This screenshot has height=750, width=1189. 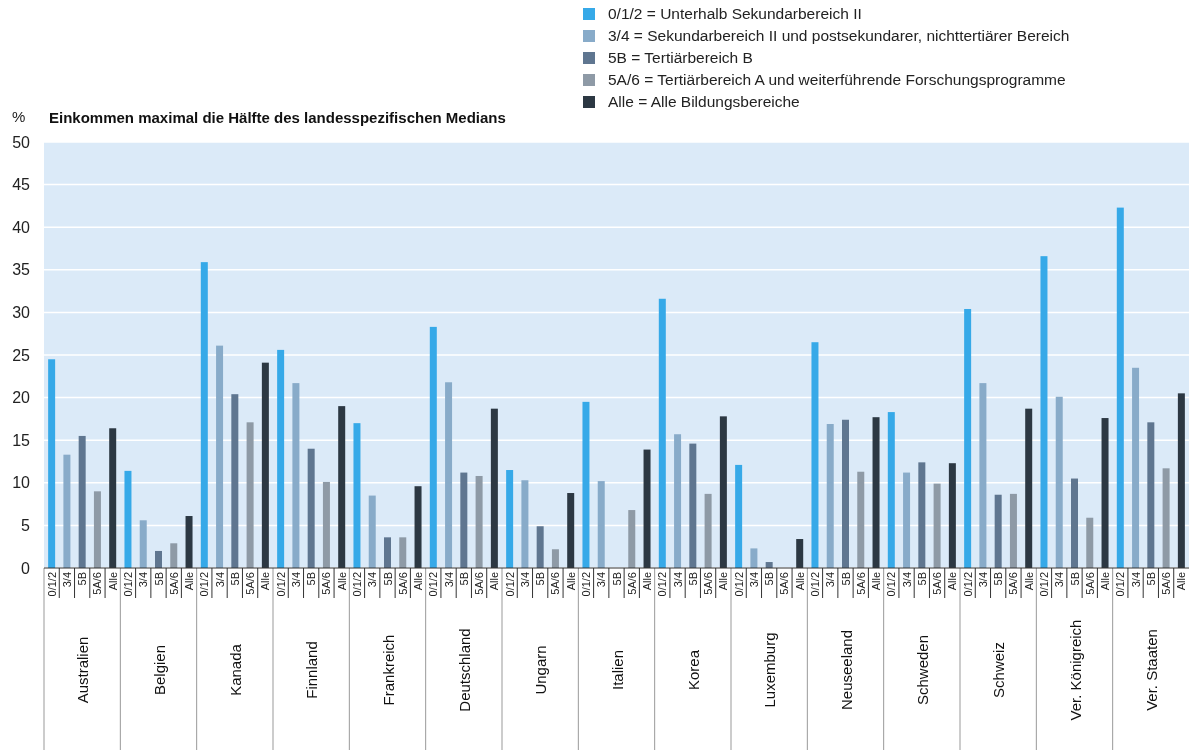 What do you see at coordinates (704, 102) in the screenshot?
I see `legend-label: Alle = Alle Bildungsbereiche` at bounding box center [704, 102].